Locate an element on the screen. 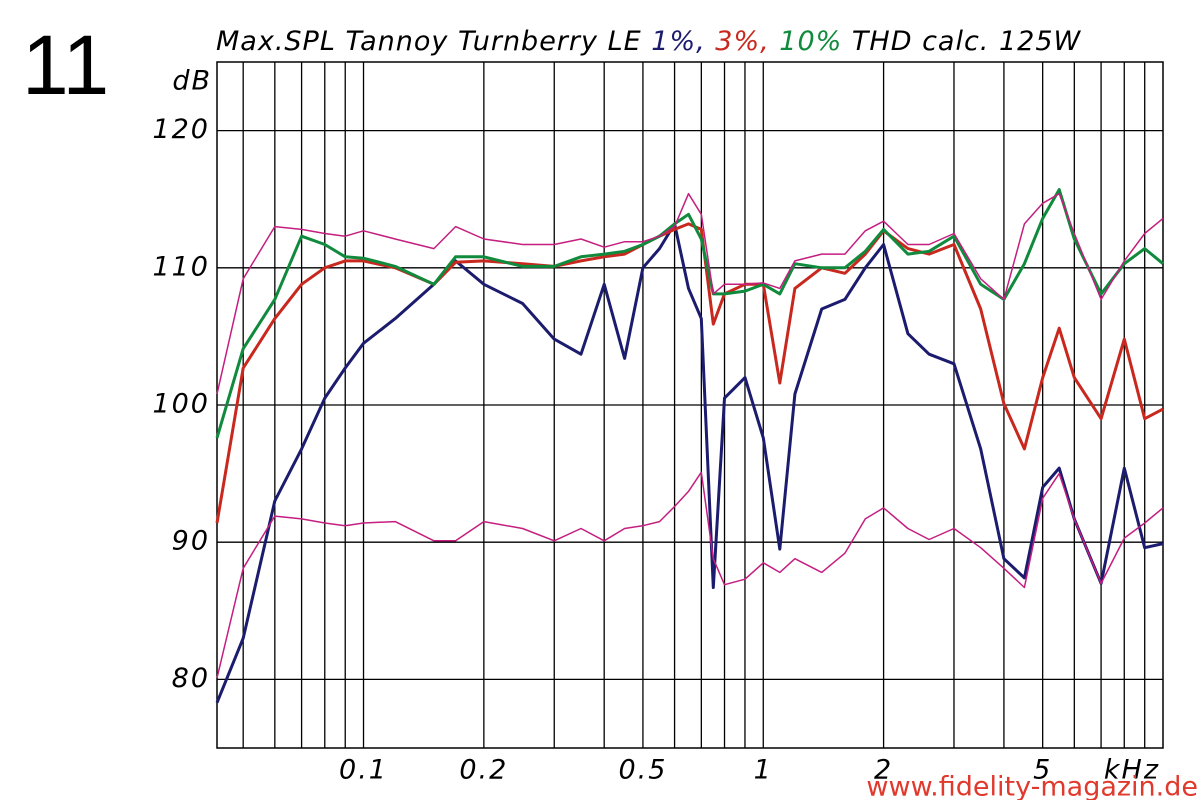 This screenshot has width=1200, height=800. figure-number: 11 is located at coordinates (65, 65).